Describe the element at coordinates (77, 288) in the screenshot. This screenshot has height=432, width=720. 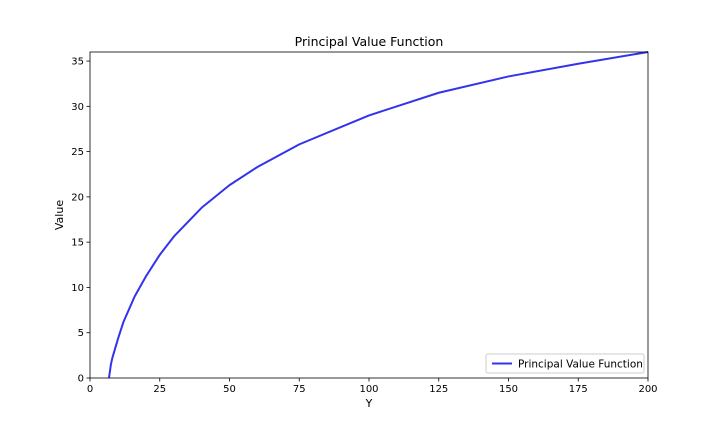
I see `y-tick-label: 10` at that location.